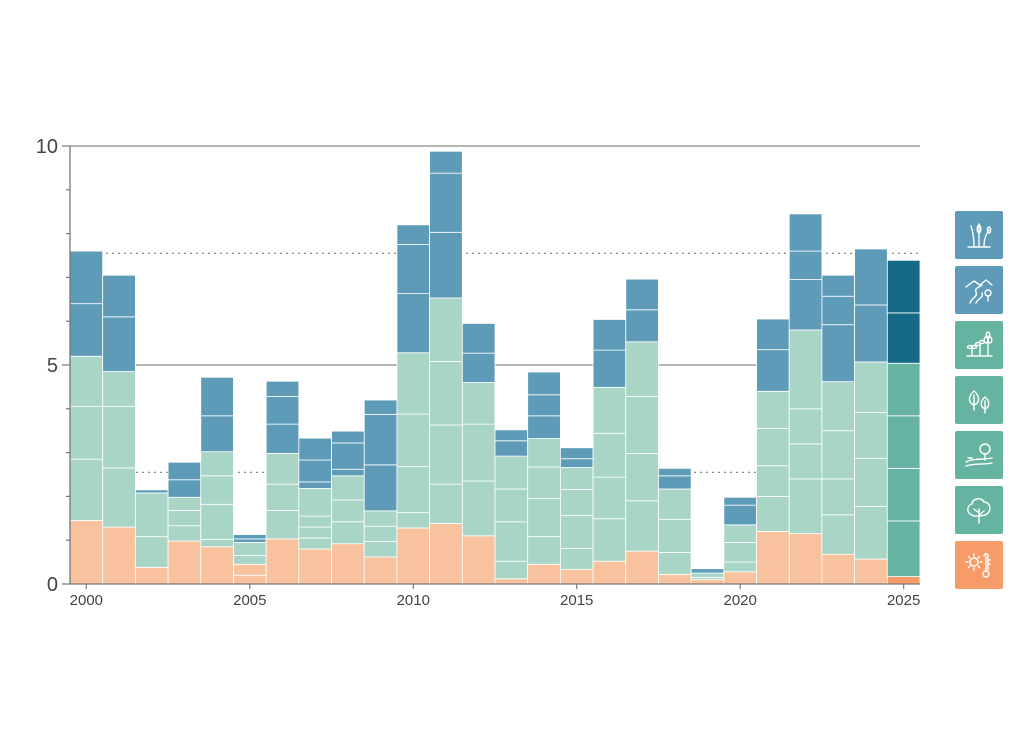  I want to click on legend-item-temperature, so click(979, 565).